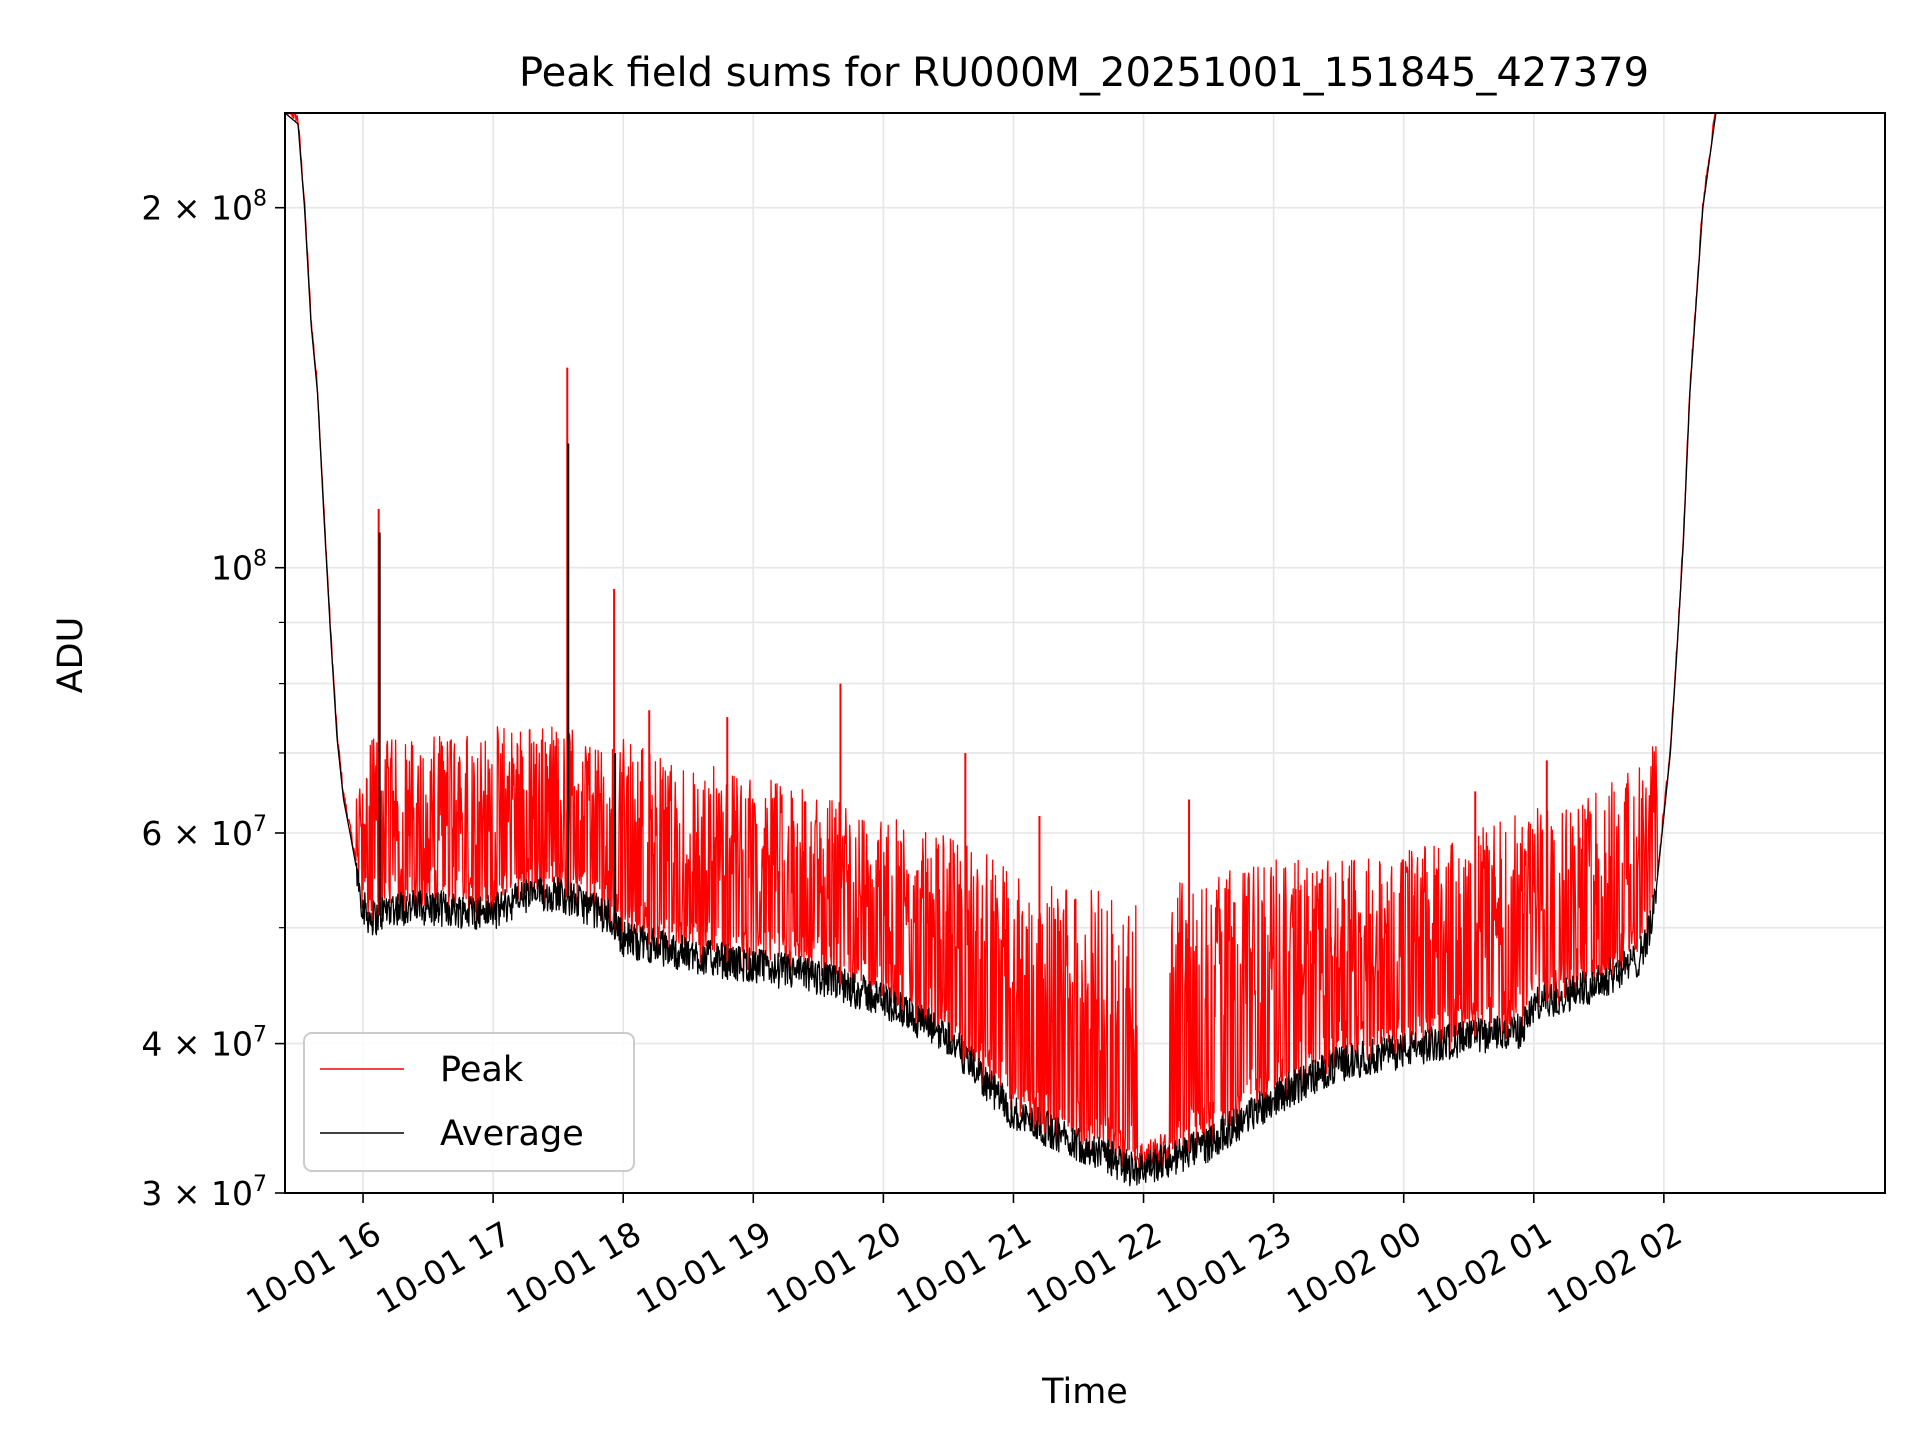 The image size is (1920, 1440). What do you see at coordinates (204, 832) in the screenshot?
I see `y-tick-label: 6 × 107` at bounding box center [204, 832].